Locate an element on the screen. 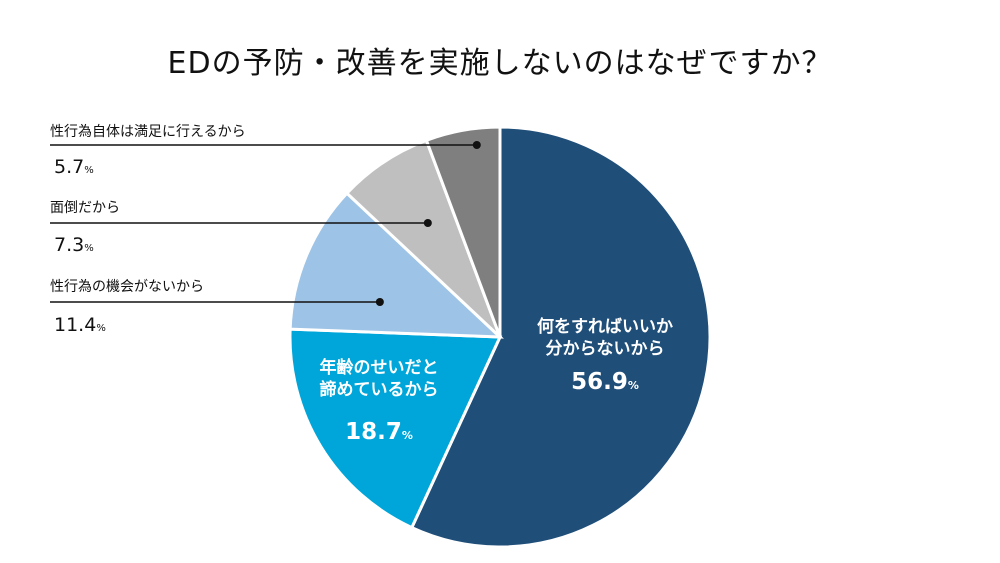 This screenshot has height=563, width=1000. slice-label-2: 性行為の機会がないから is located at coordinates (127, 287).